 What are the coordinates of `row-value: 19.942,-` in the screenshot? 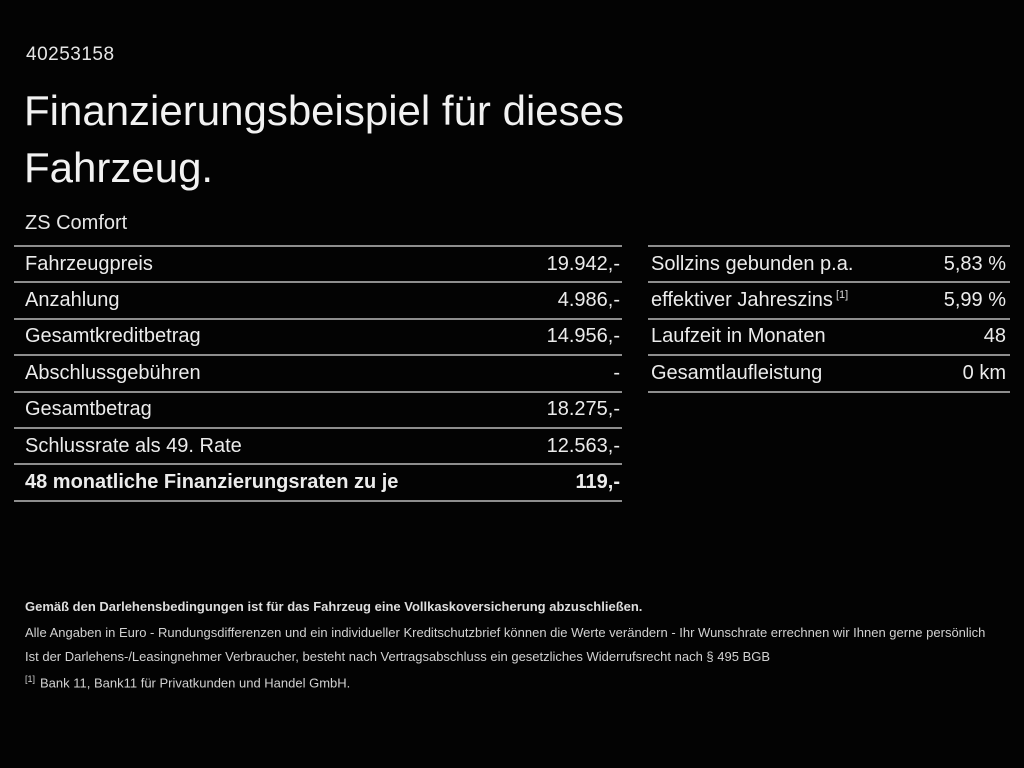 It's located at (583, 263).